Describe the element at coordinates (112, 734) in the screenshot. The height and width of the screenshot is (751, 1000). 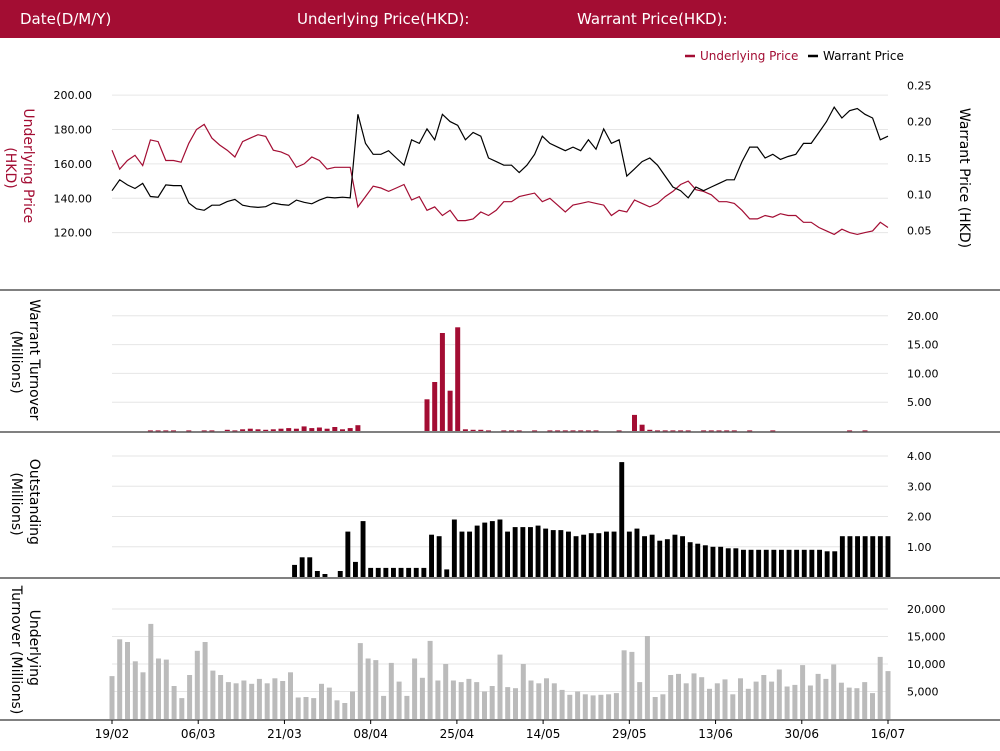
I see `x-tick-label: 19/02` at that location.